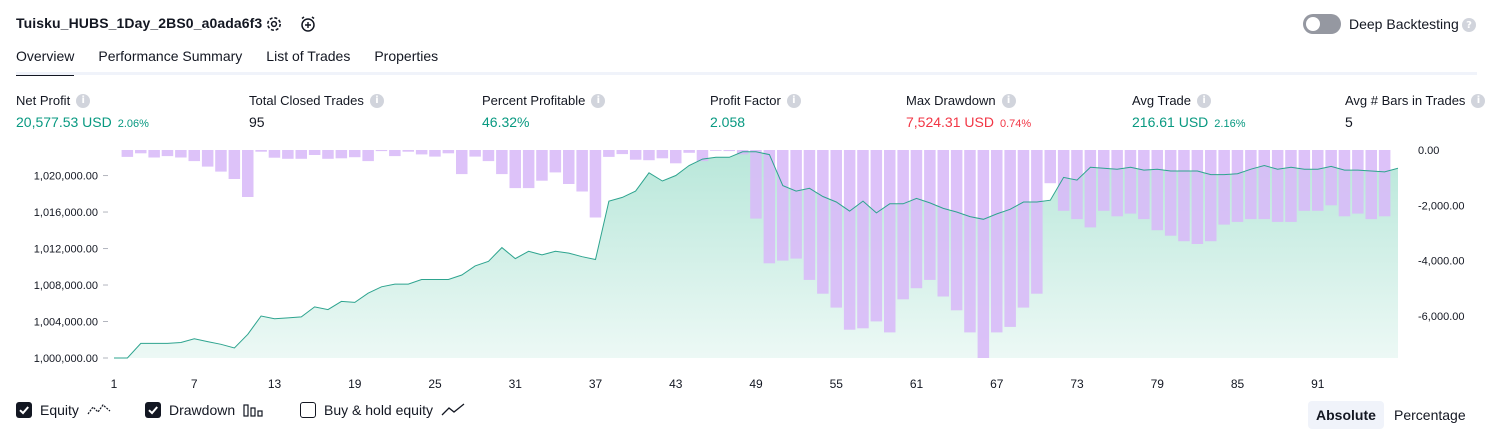 Image resolution: width=1494 pixels, height=438 pixels. What do you see at coordinates (382, 410) in the screenshot?
I see `buy-hold-toggle: Buy & hold equity` at bounding box center [382, 410].